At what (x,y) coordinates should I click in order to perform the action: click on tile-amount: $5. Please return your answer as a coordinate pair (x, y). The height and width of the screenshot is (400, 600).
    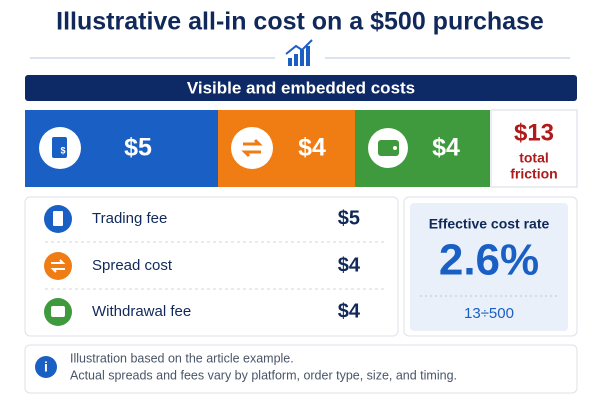
    Looking at the image, I should click on (138, 148).